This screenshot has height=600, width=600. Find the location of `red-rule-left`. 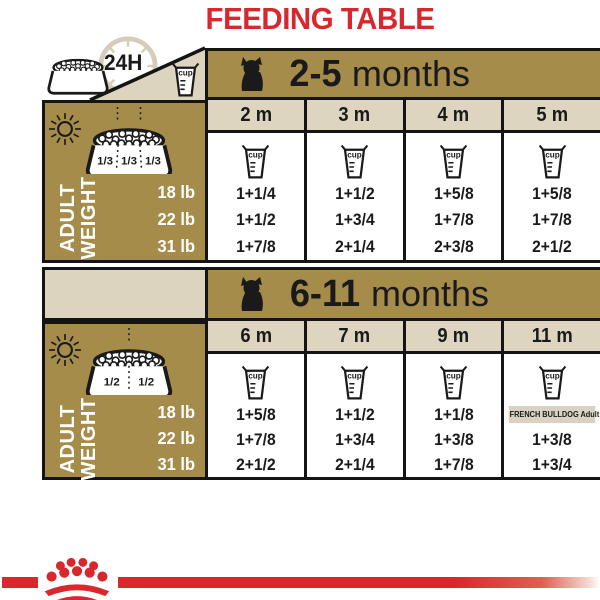

red-rule-left is located at coordinates (20, 582).